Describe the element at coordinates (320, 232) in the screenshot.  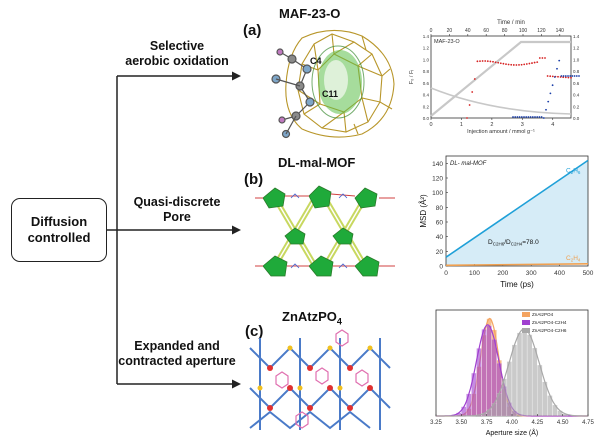
I see `linker-rods` at that location.